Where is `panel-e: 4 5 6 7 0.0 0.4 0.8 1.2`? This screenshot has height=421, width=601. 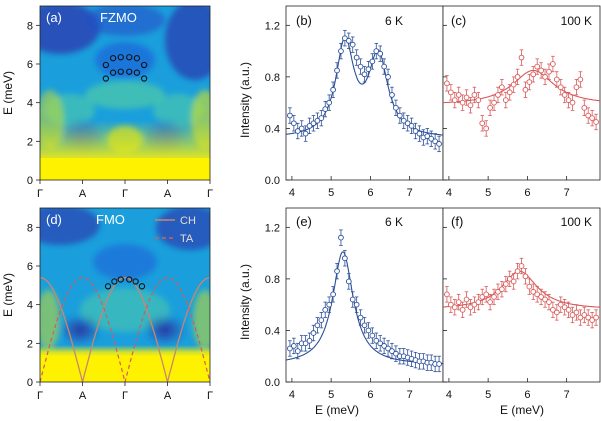
panel-e: 4 5 6 7 0.0 0.4 0.8 1.2 is located at coordinates (354, 304).